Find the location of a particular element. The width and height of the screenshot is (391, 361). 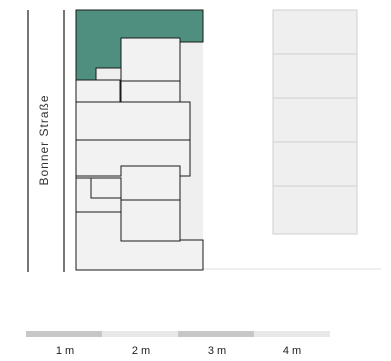

neighbor-units is located at coordinates (315, 122).